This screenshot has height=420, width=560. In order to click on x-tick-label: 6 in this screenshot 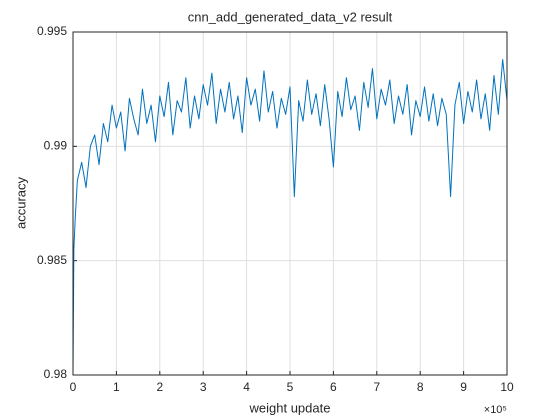, I will do `click(333, 387)`.